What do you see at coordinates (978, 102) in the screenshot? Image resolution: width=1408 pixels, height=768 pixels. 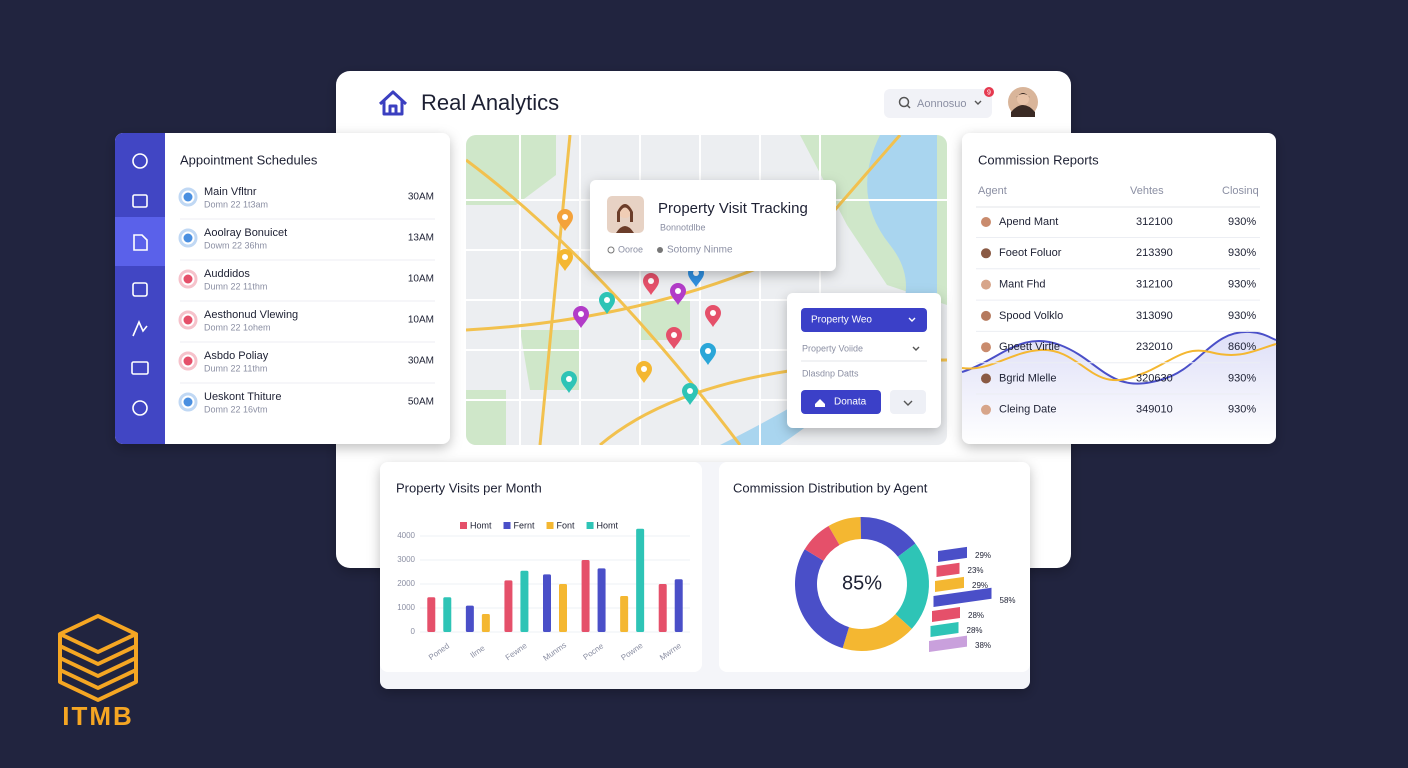 I see `search-chevron` at bounding box center [978, 102].